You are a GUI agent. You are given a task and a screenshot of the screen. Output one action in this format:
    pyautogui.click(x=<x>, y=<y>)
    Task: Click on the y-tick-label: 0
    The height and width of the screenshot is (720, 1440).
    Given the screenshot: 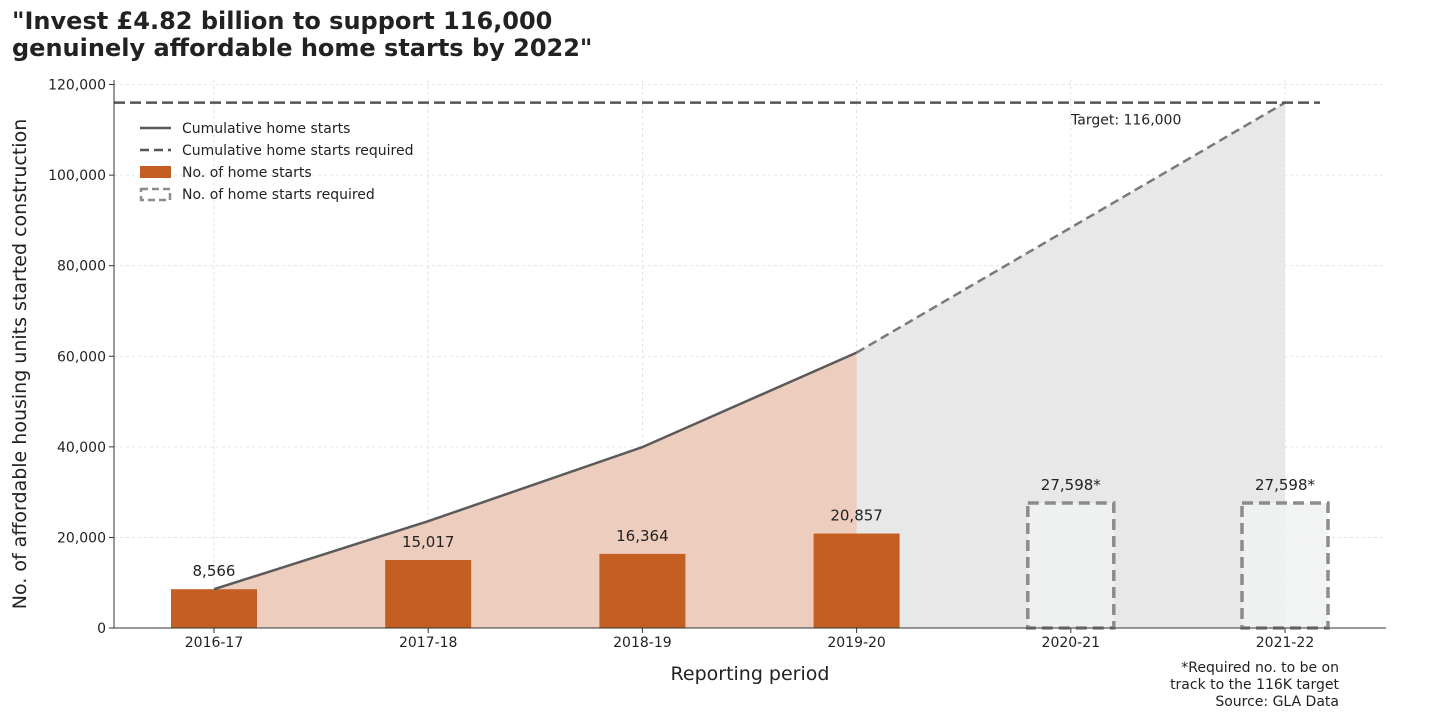 What is the action you would take?
    pyautogui.click(x=101, y=629)
    